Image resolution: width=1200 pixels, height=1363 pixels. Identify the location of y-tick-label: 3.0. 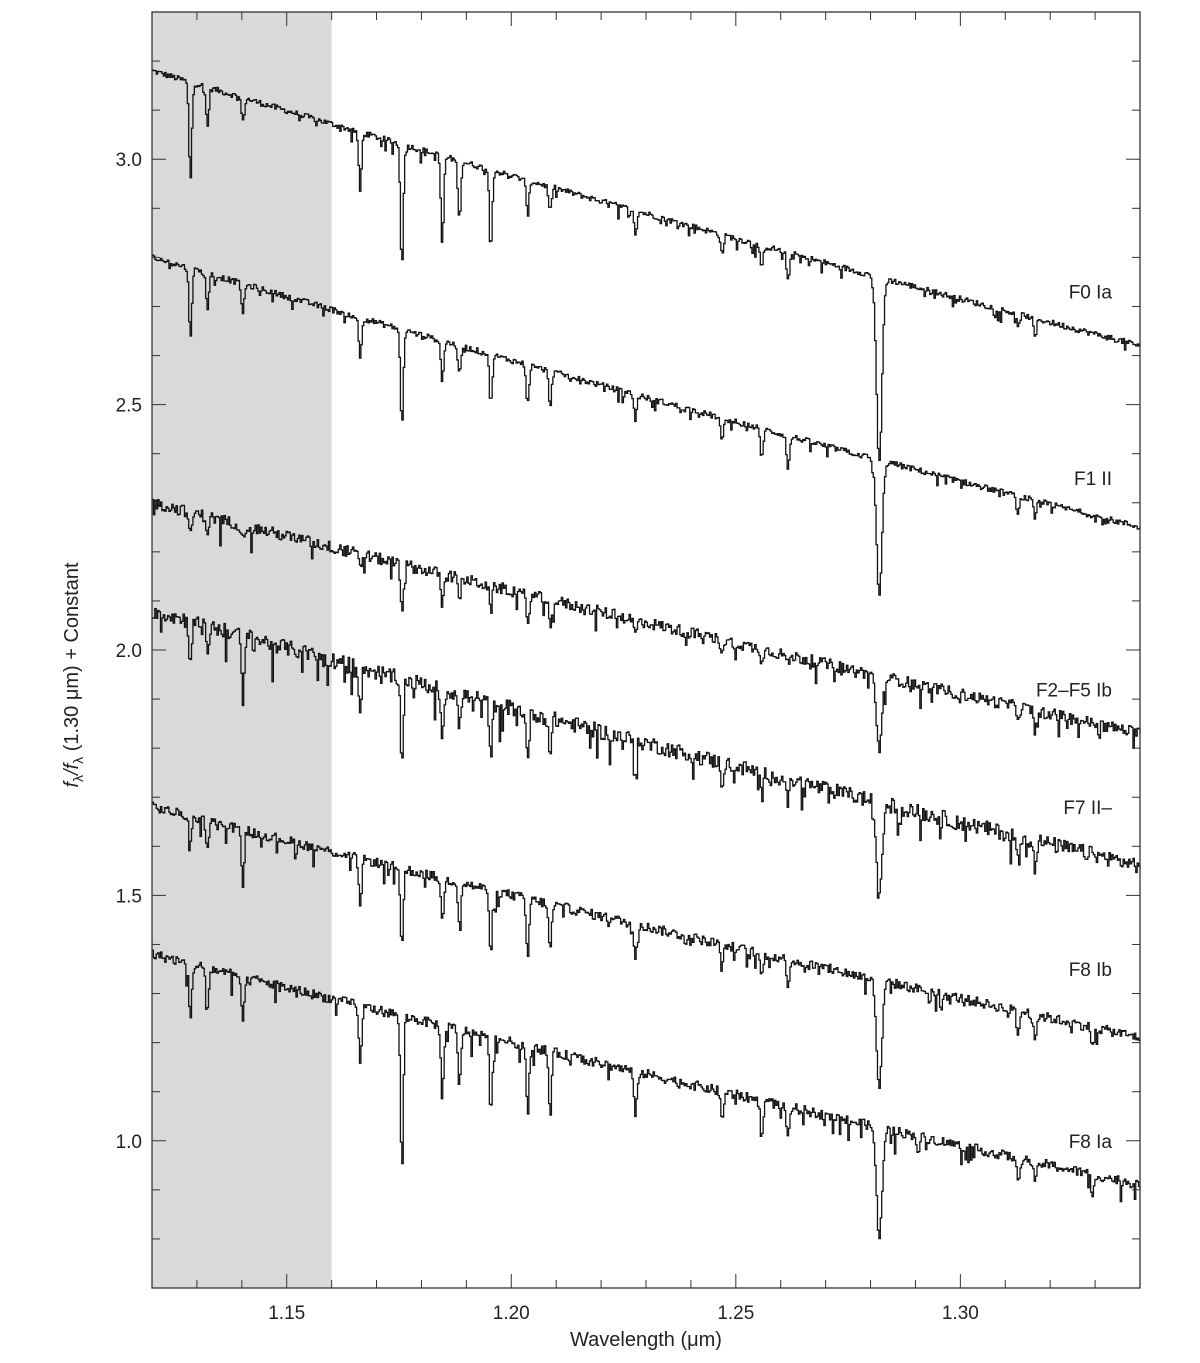
(129, 160).